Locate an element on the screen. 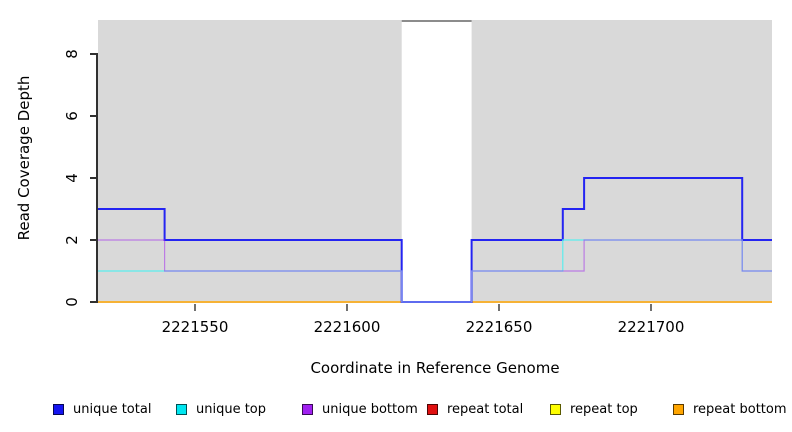 The image size is (792, 432). series-unique-bottom is located at coordinates (435, 271).